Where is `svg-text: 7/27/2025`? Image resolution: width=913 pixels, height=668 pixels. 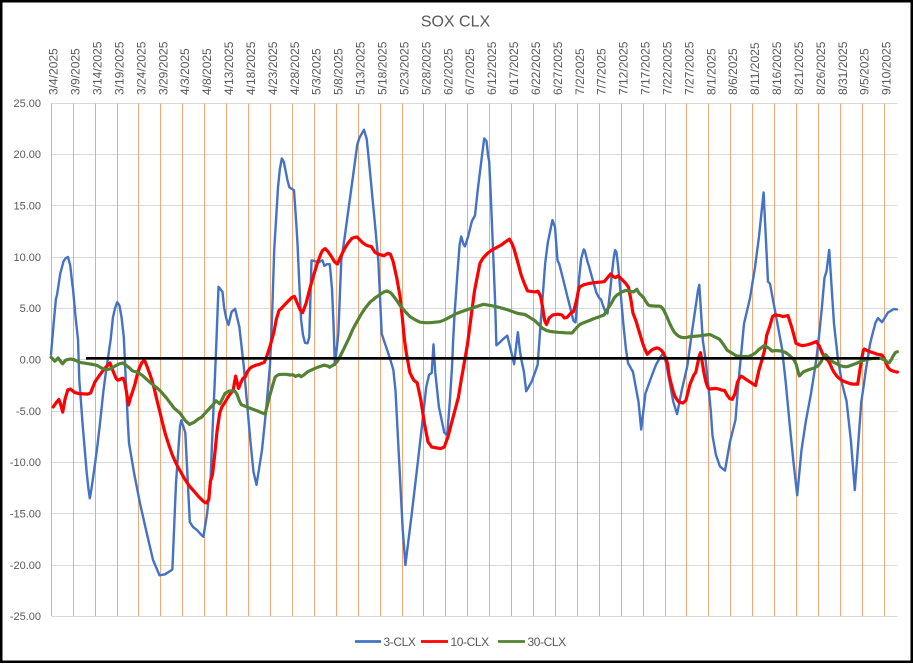
svg-text: 7/27/2025 is located at coordinates (689, 68).